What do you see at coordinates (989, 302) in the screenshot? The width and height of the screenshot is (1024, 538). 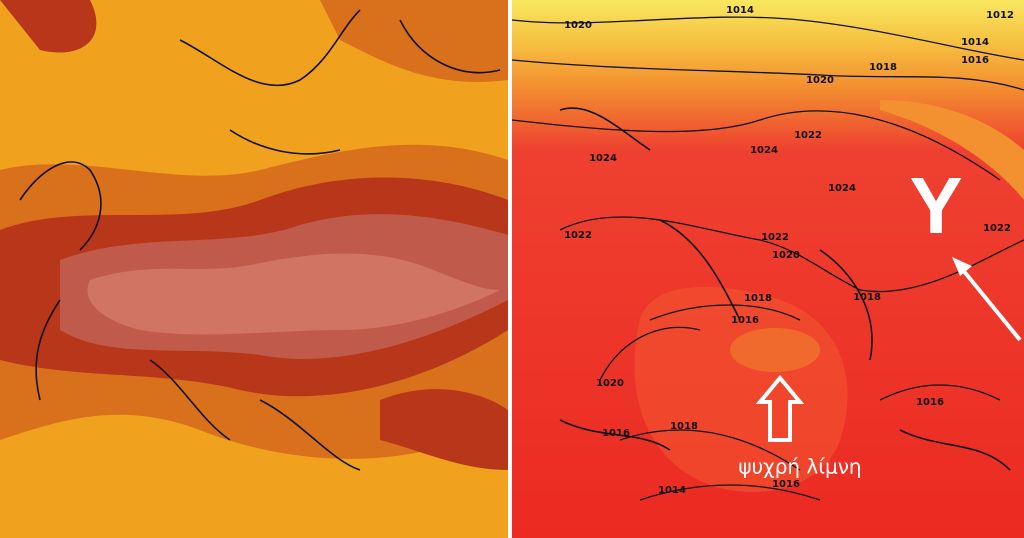 I see `arrow-line` at bounding box center [989, 302].